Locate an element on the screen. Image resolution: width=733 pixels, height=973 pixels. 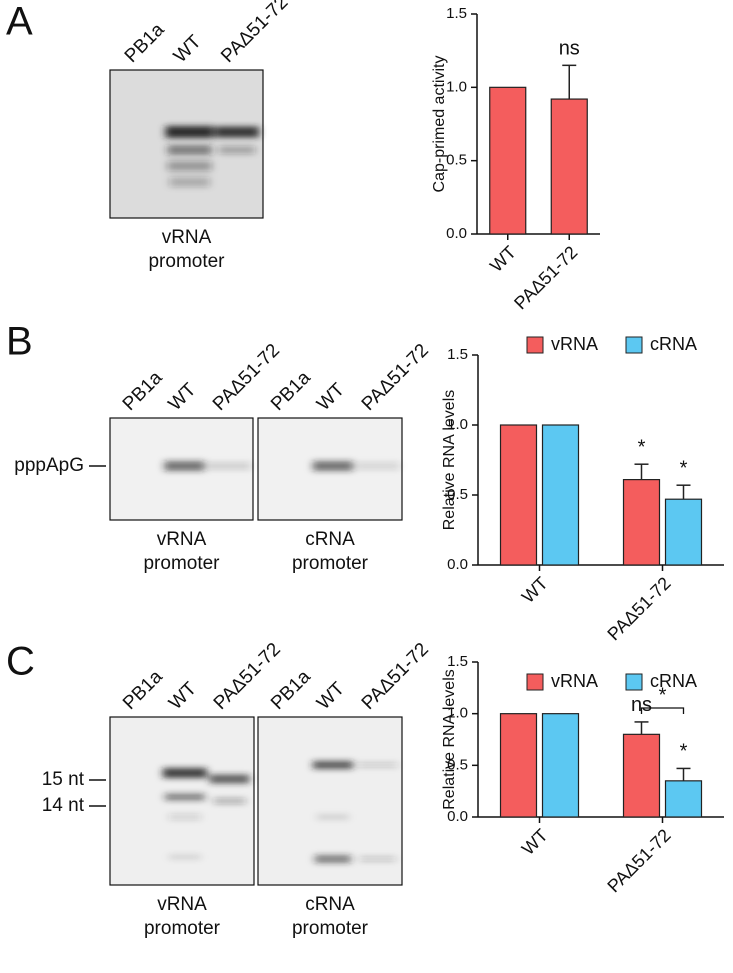
panel-letter: A is located at coordinates (19, 22).